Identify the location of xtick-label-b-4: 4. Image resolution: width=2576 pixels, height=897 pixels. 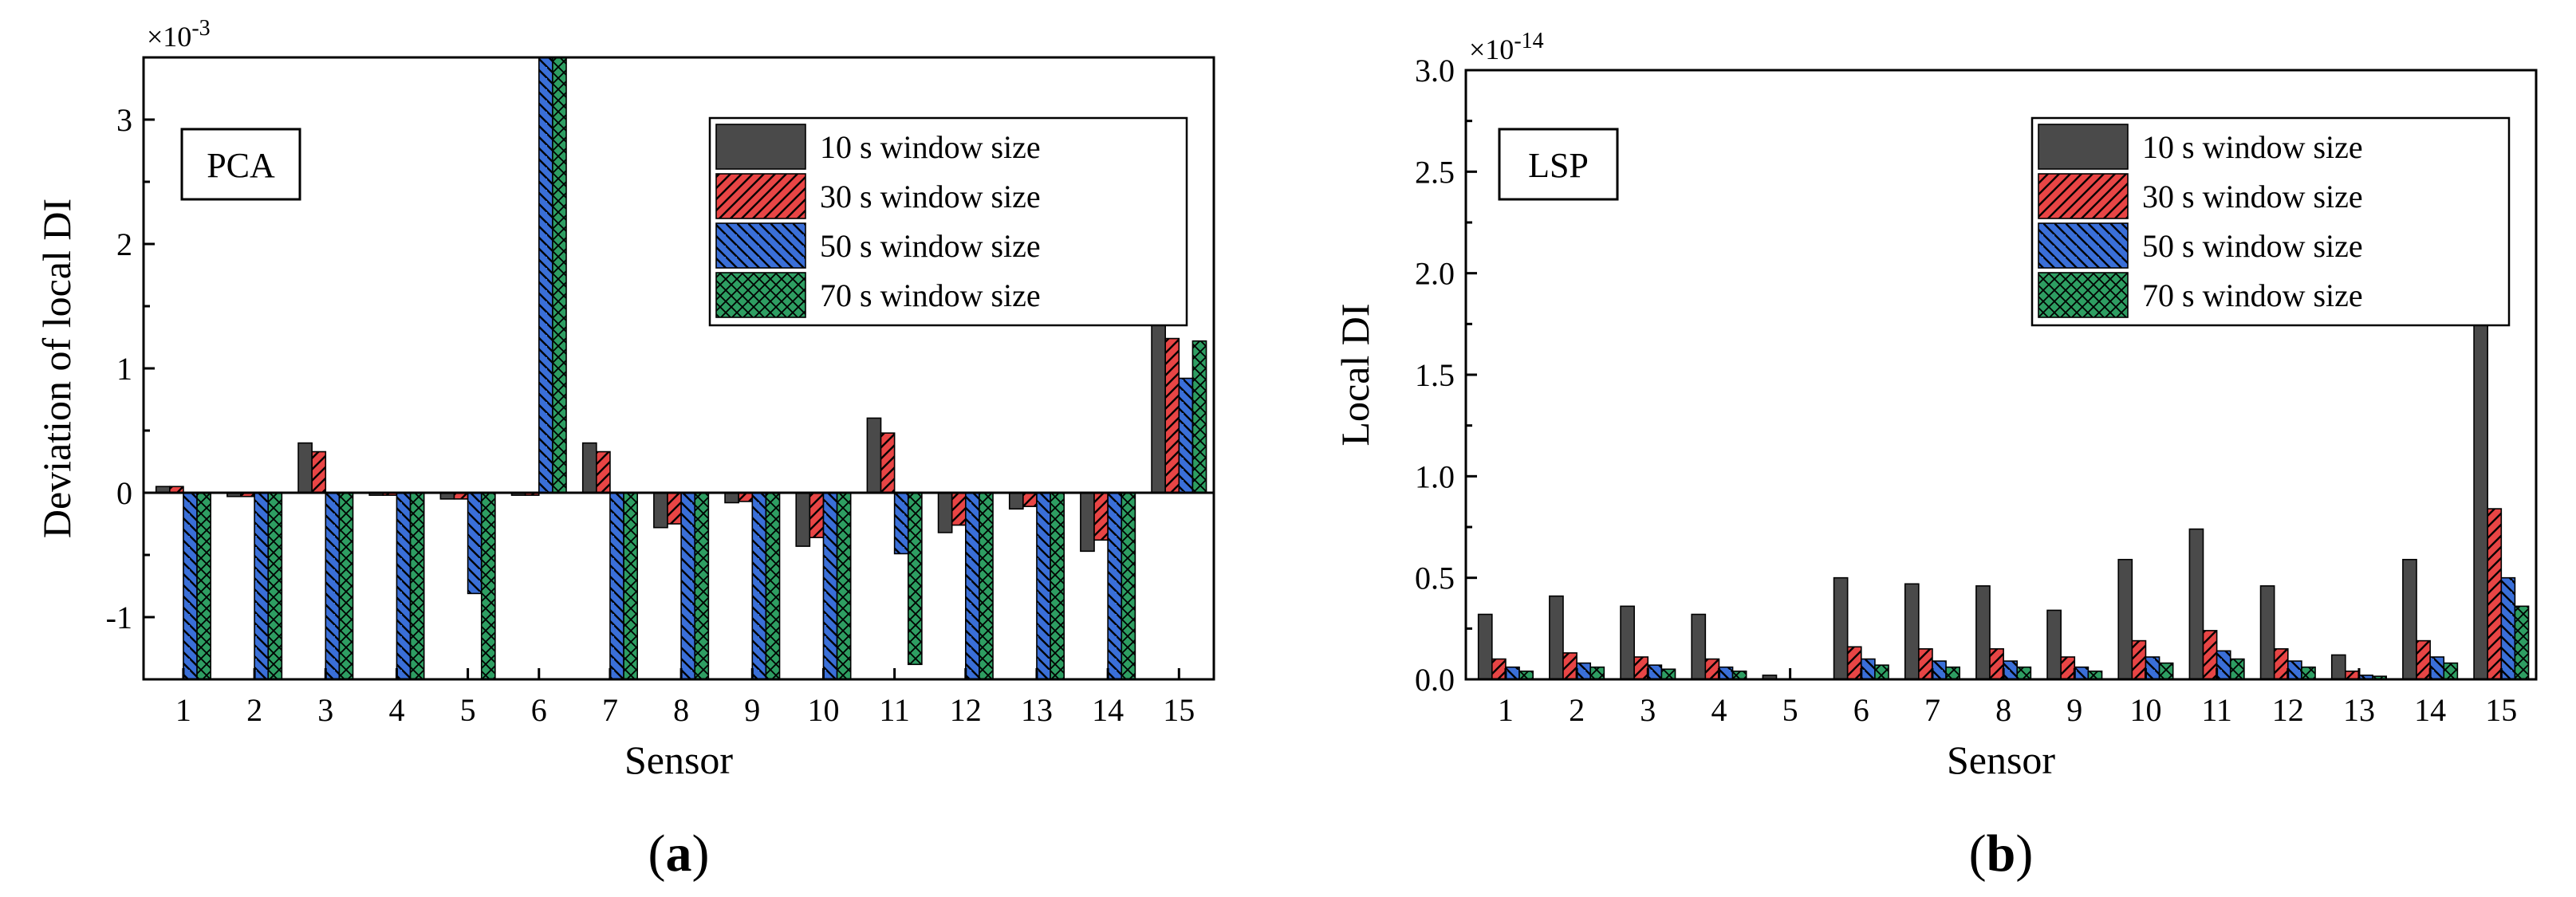
(1719, 710).